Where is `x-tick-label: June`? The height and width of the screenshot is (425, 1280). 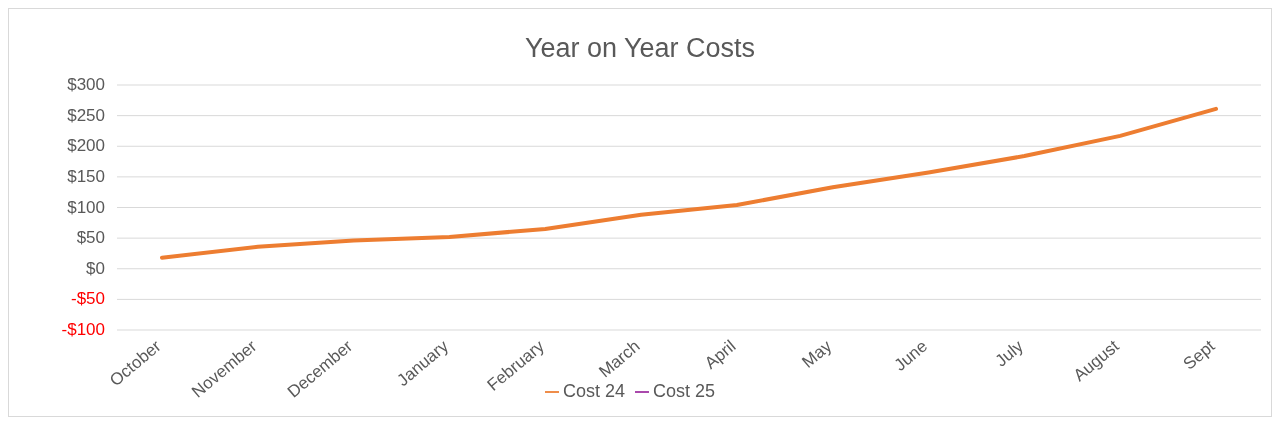 x-tick-label: June is located at coordinates (911, 355).